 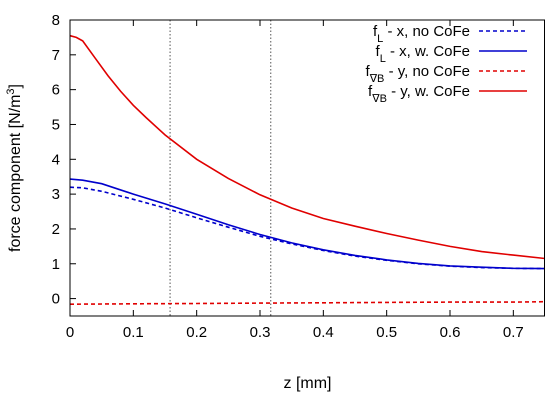 What do you see at coordinates (56, 159) in the screenshot?
I see `y-tick-label: 4` at bounding box center [56, 159].